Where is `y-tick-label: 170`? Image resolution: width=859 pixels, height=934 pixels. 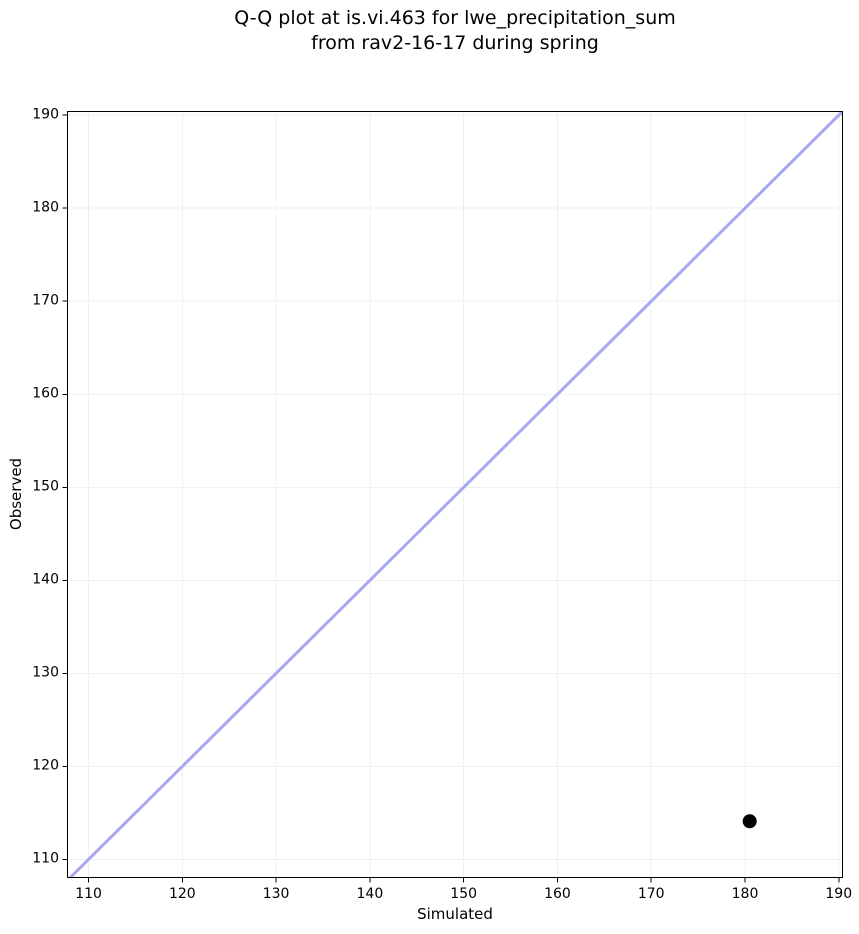
y-tick-label: 170 is located at coordinates (45, 300).